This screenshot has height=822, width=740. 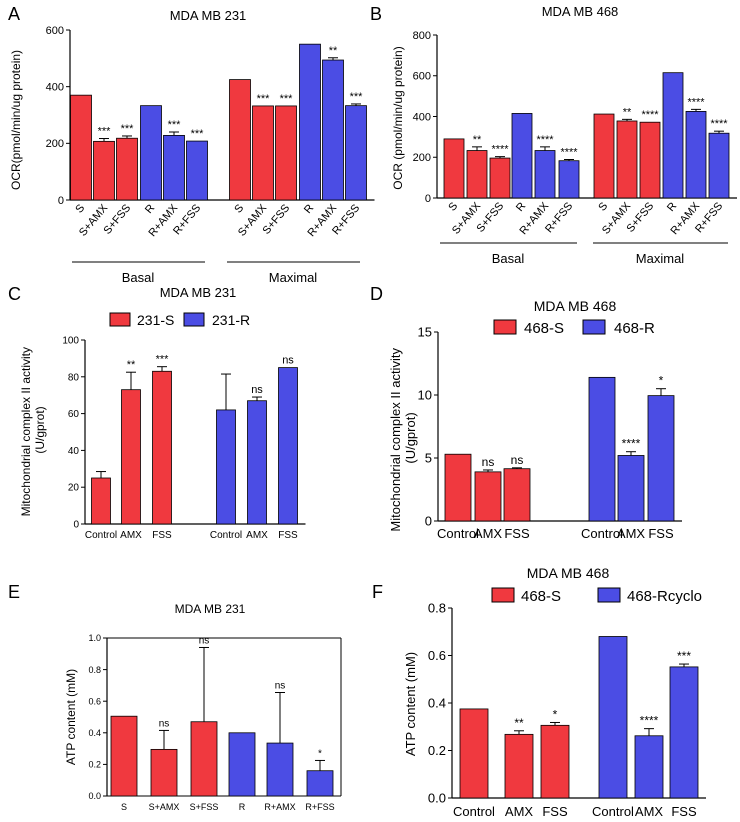 What do you see at coordinates (162, 535) in the screenshot?
I see `x-tick-label-c-2: FSS` at bounding box center [162, 535].